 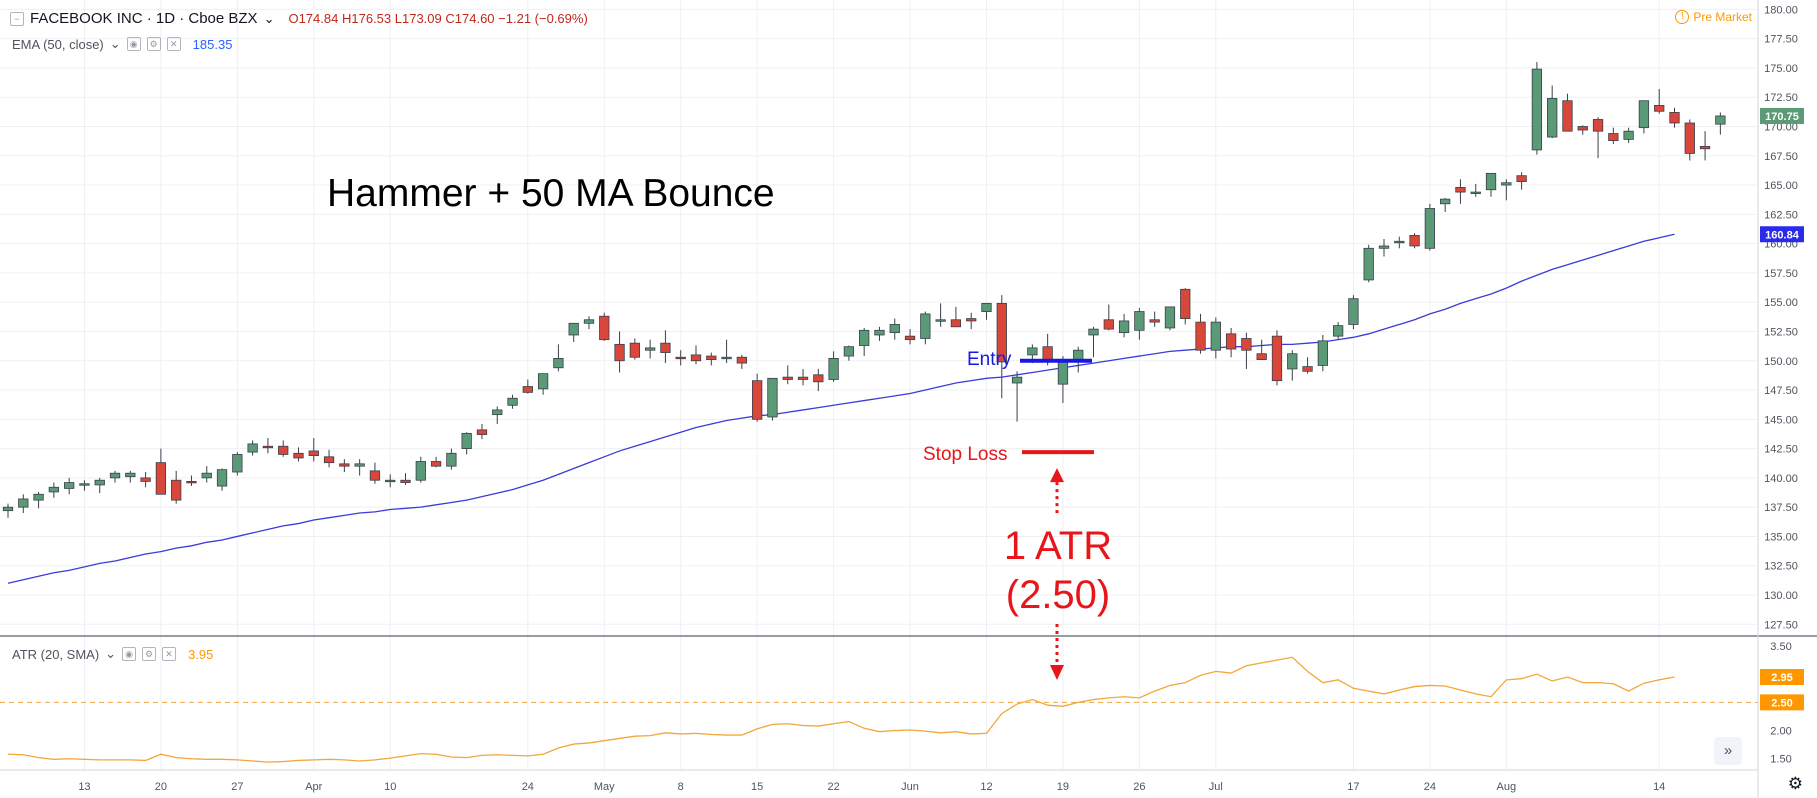 I want to click on pre-market-badge: ! Pre Market, so click(x=1713, y=17).